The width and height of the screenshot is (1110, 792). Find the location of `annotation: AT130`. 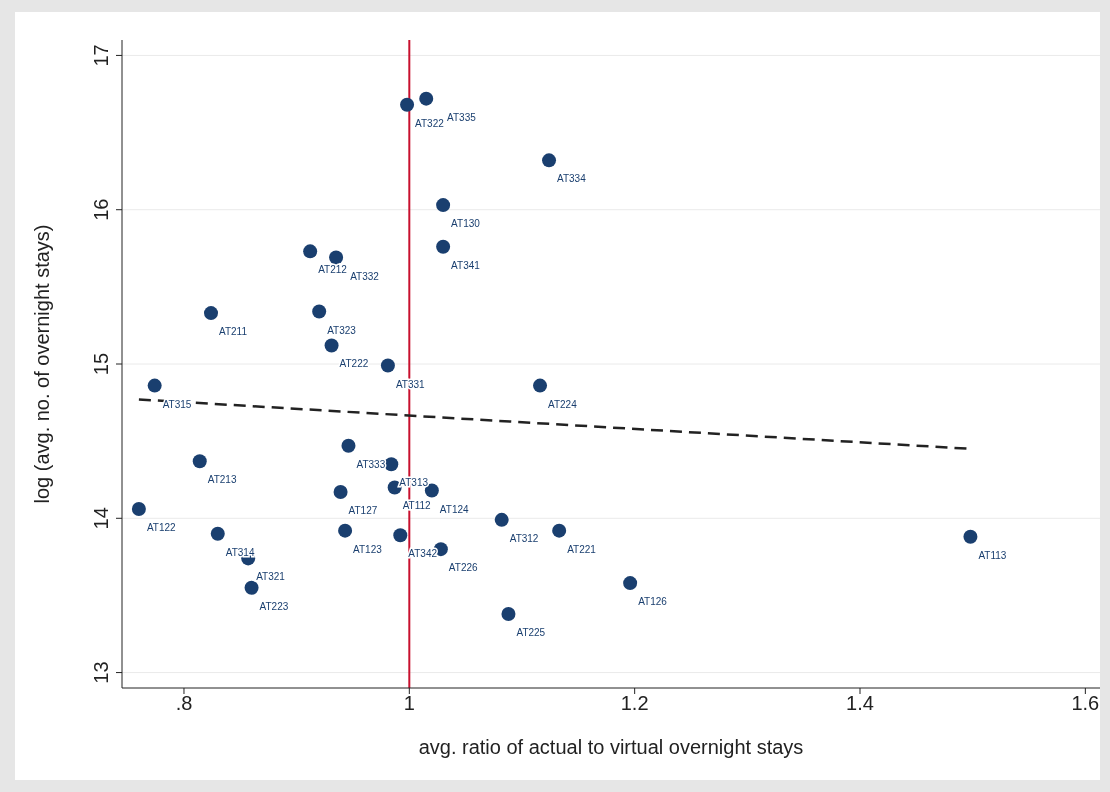

annotation: AT130 is located at coordinates (466, 224).